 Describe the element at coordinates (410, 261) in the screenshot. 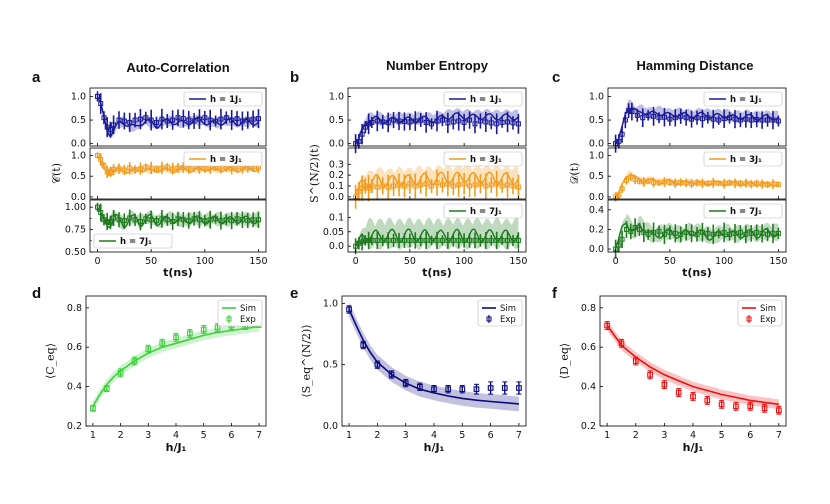

I see `x-tick-label: 50` at that location.